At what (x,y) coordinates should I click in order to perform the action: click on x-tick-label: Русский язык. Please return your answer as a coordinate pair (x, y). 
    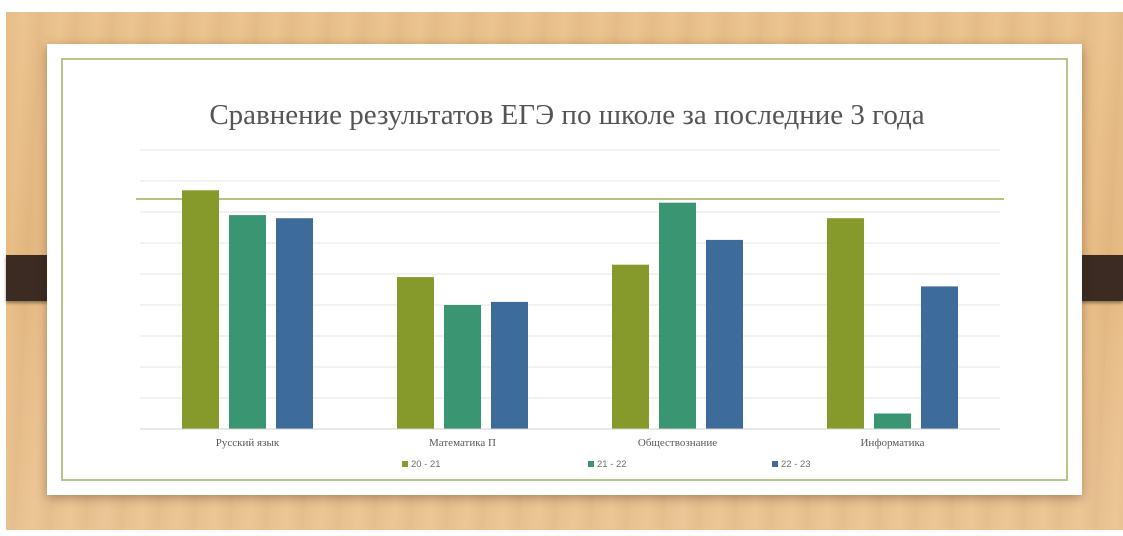
    Looking at the image, I should click on (248, 443).